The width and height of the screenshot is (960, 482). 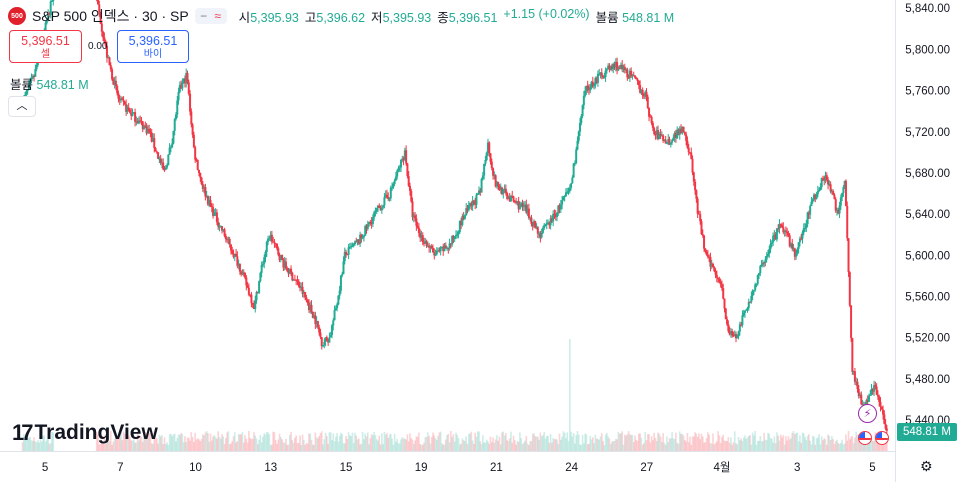 I want to click on chart-mode-toggle: − ≈, so click(x=210, y=16).